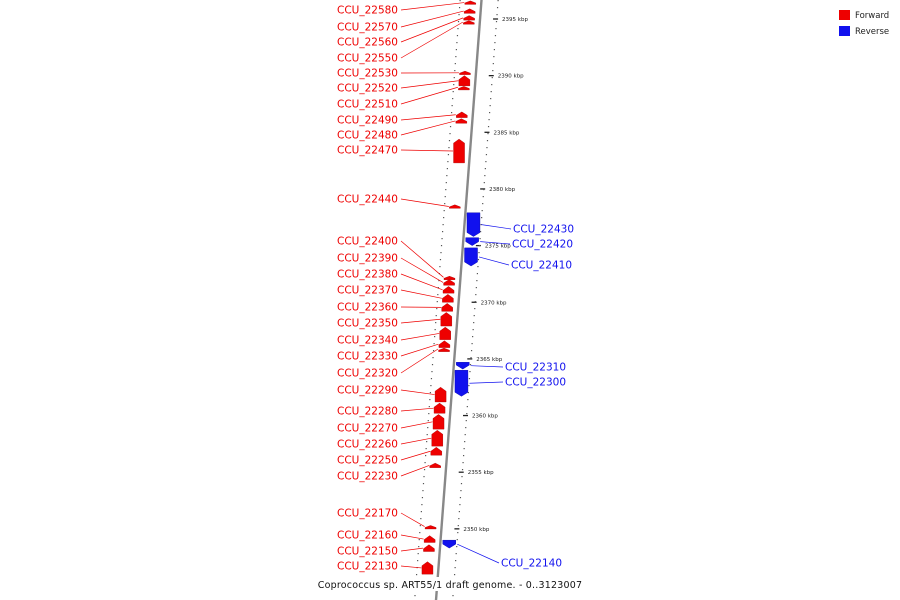  Describe the element at coordinates (844, 15) in the screenshot. I see `legend-forward-swatch` at that location.